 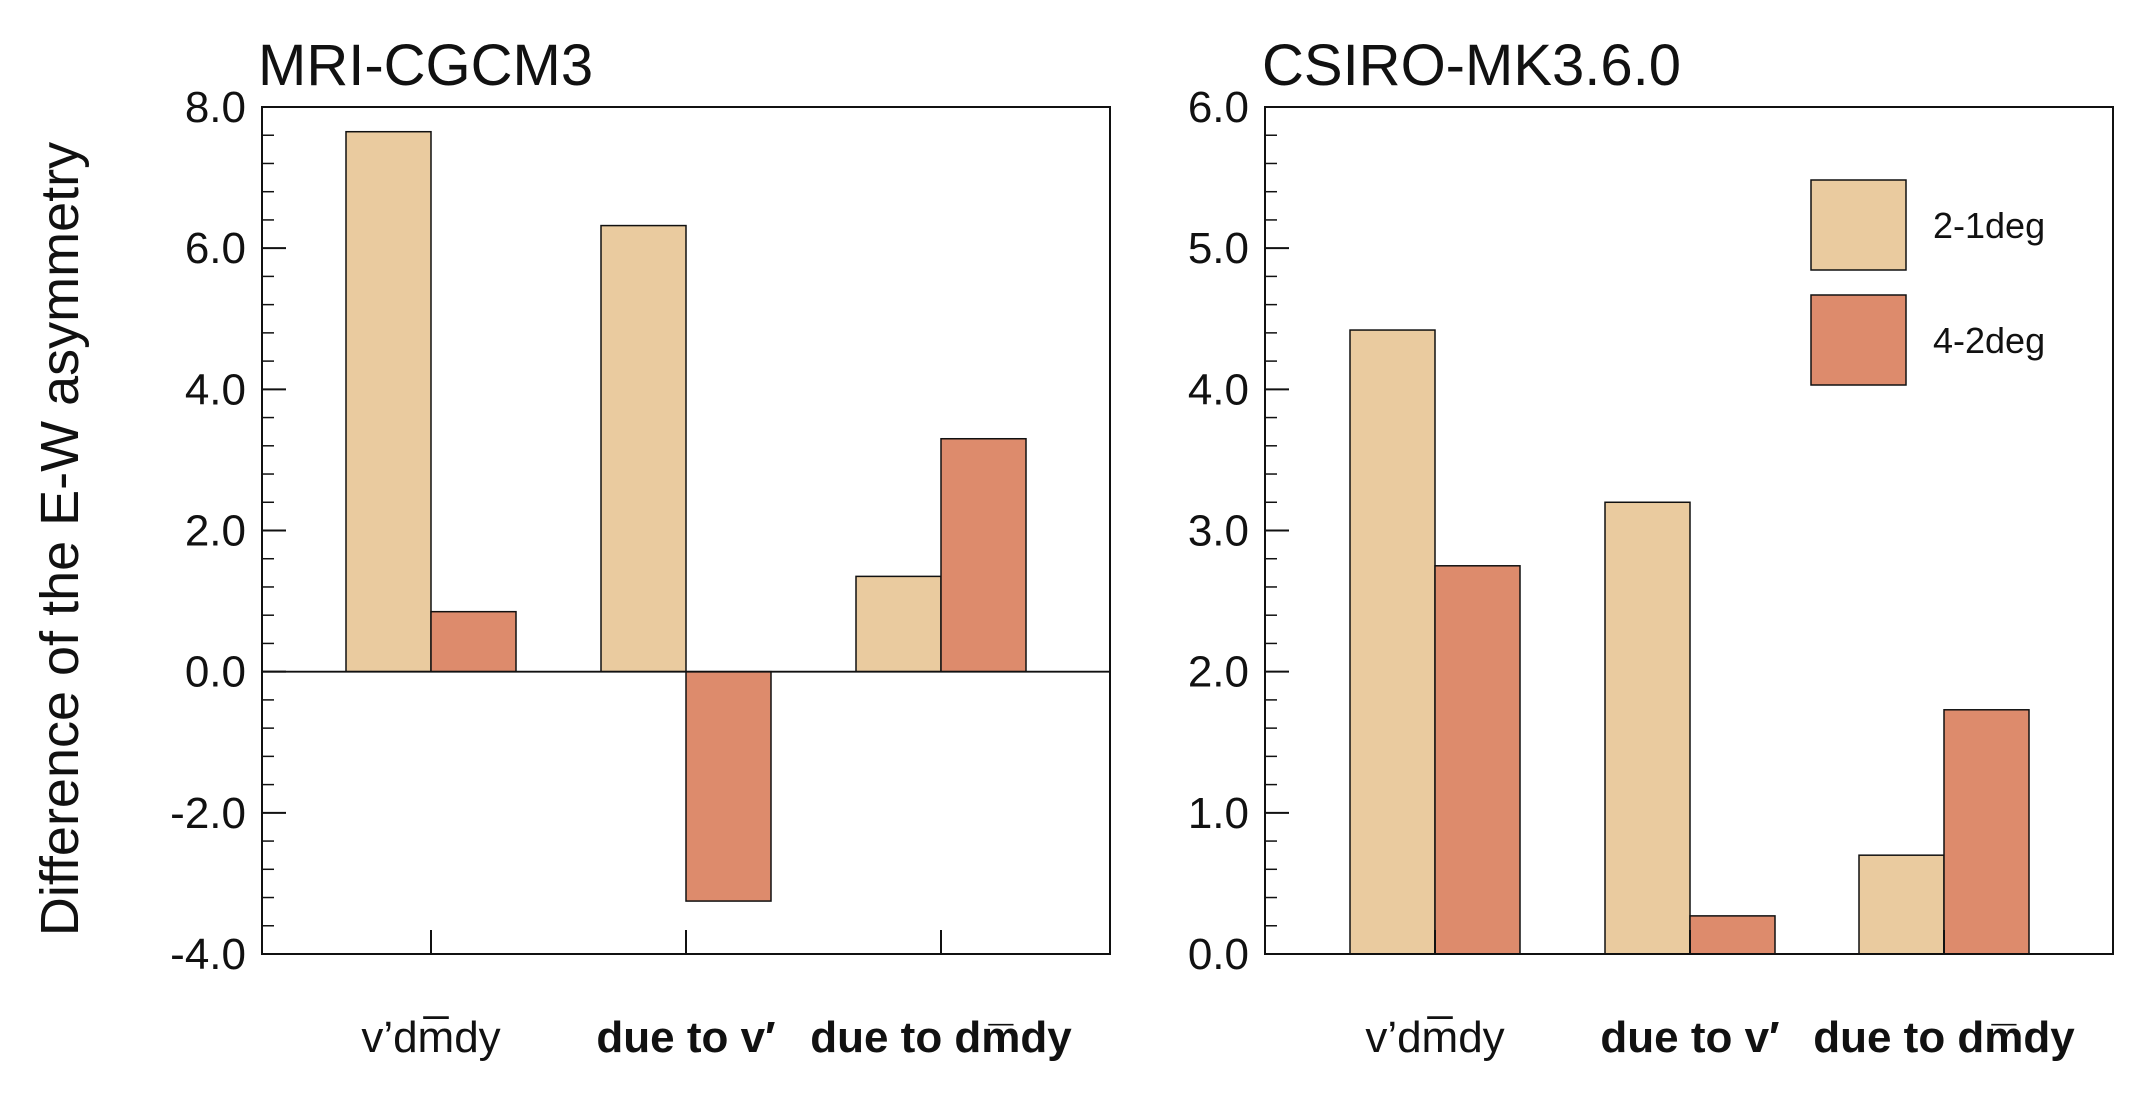 What do you see at coordinates (425, 65) in the screenshot?
I see `chart-title: MRI-CGCM3` at bounding box center [425, 65].